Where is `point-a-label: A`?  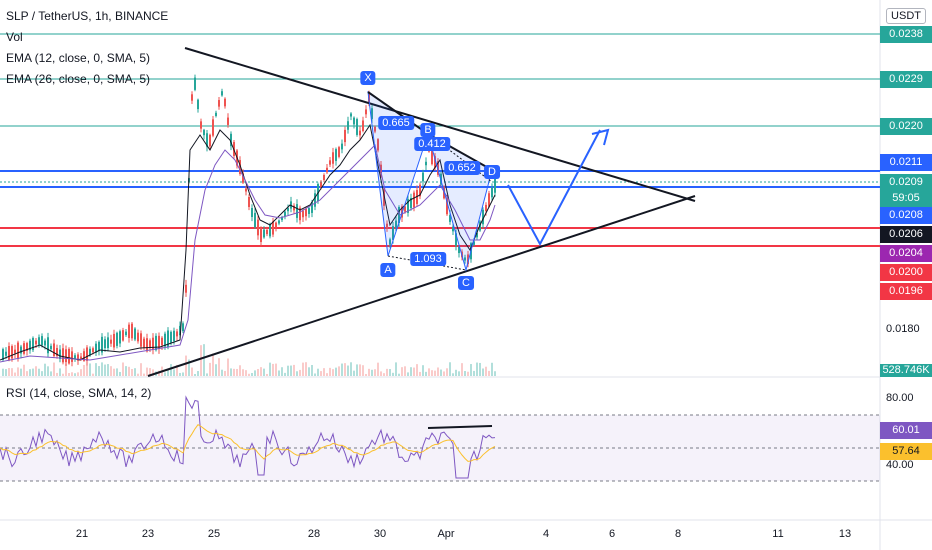 point-a-label: A is located at coordinates (388, 270).